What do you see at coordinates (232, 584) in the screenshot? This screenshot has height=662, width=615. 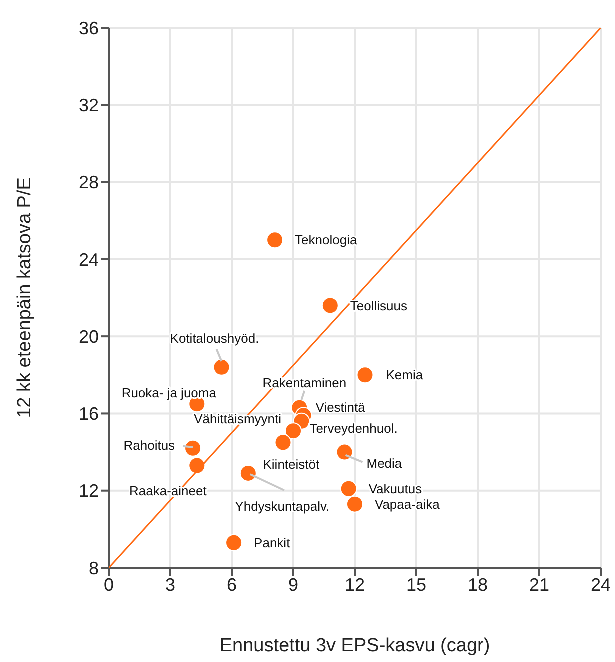 I see `x-tick-label: 6` at bounding box center [232, 584].